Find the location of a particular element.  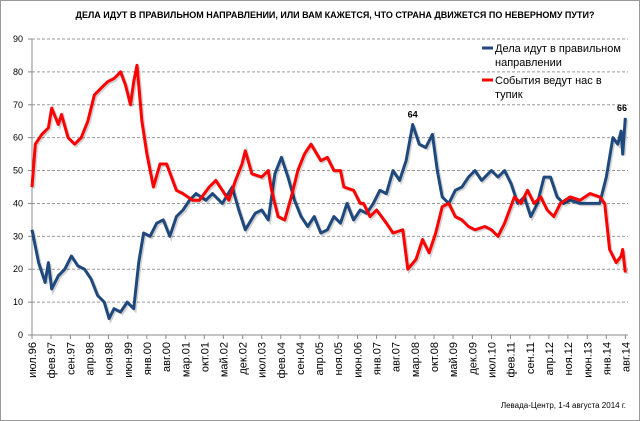

y-tick-label: 0 is located at coordinates (20, 335).